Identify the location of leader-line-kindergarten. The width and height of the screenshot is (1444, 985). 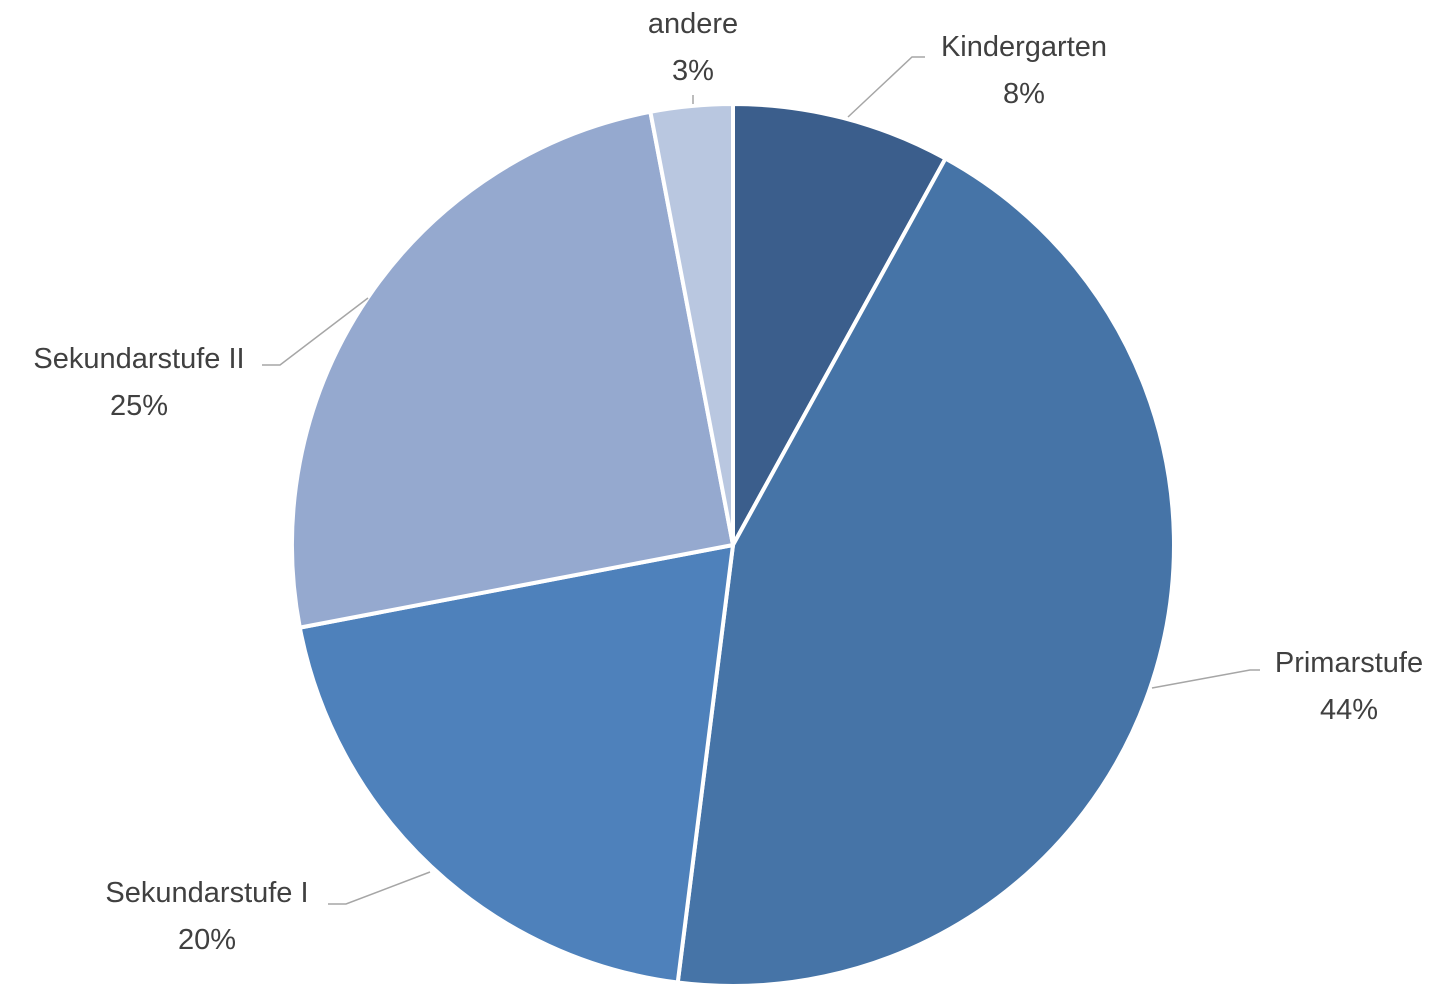
(886, 87).